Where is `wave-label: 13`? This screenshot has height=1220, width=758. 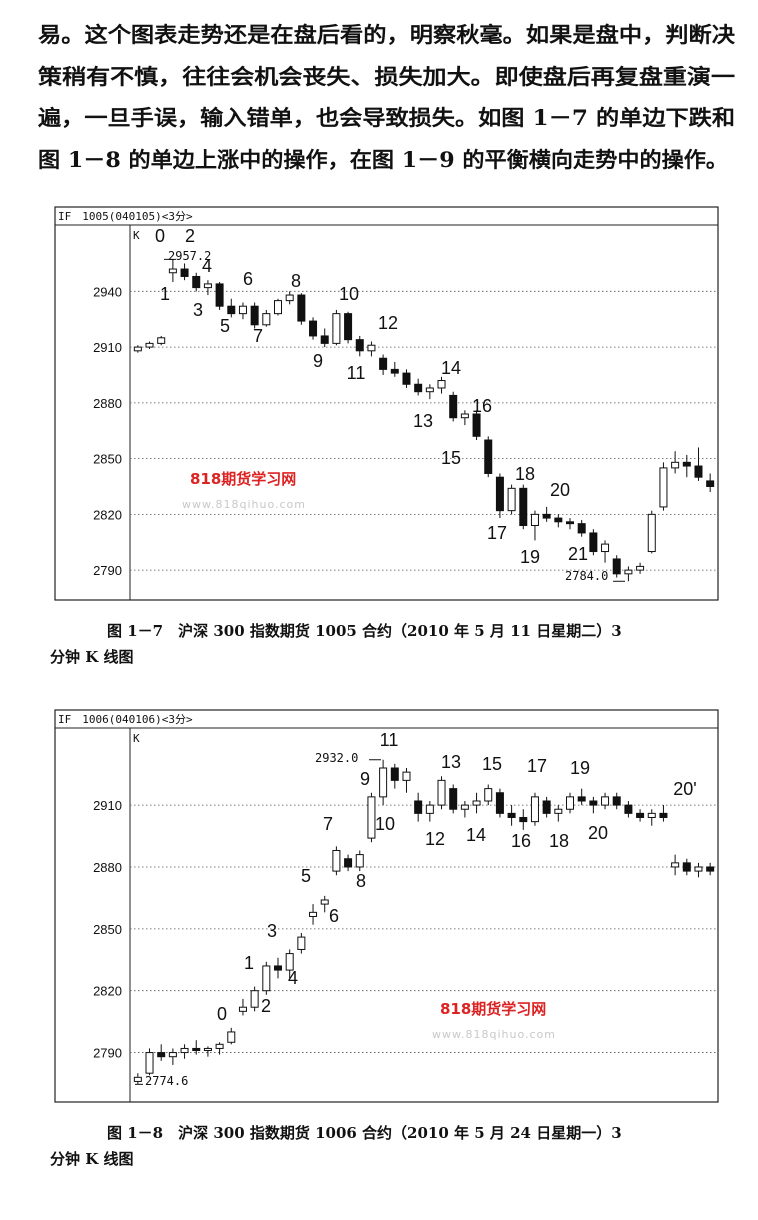
wave-label: 13 is located at coordinates (451, 762).